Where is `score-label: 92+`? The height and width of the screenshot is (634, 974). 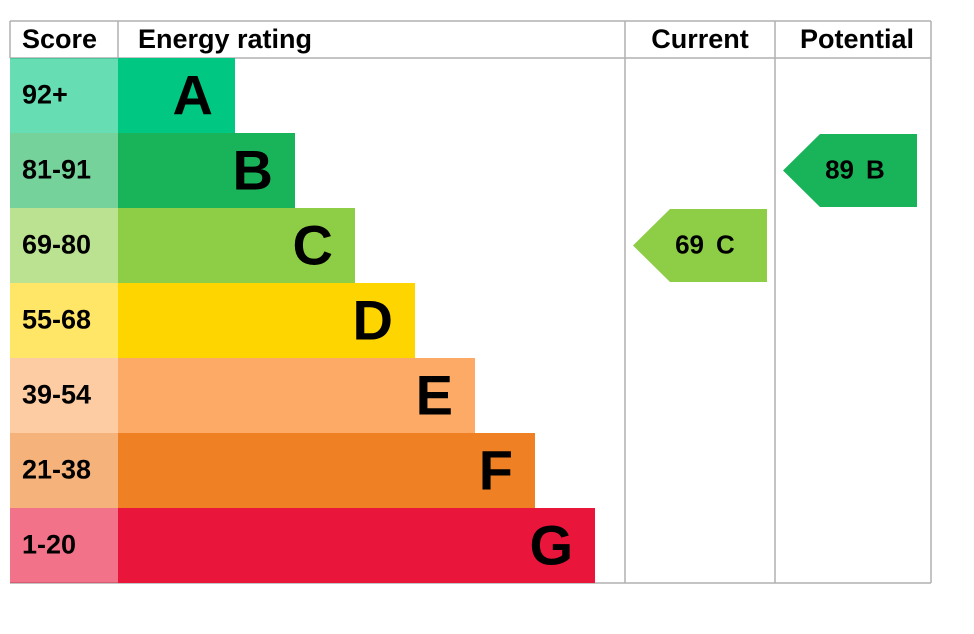
score-label: 92+ is located at coordinates (45, 95).